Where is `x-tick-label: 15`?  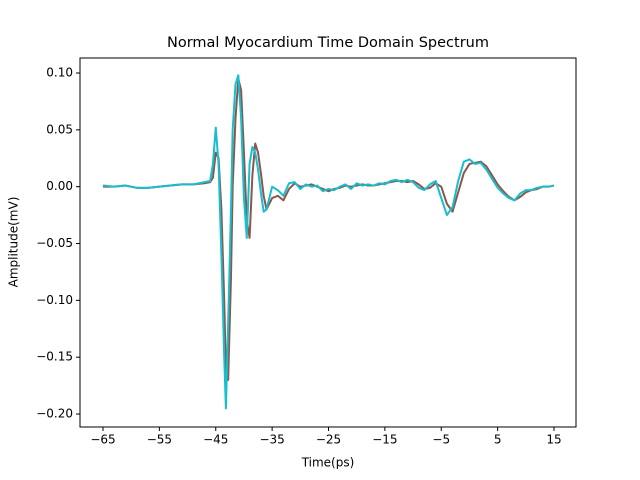 x-tick-label: 15 is located at coordinates (553, 440).